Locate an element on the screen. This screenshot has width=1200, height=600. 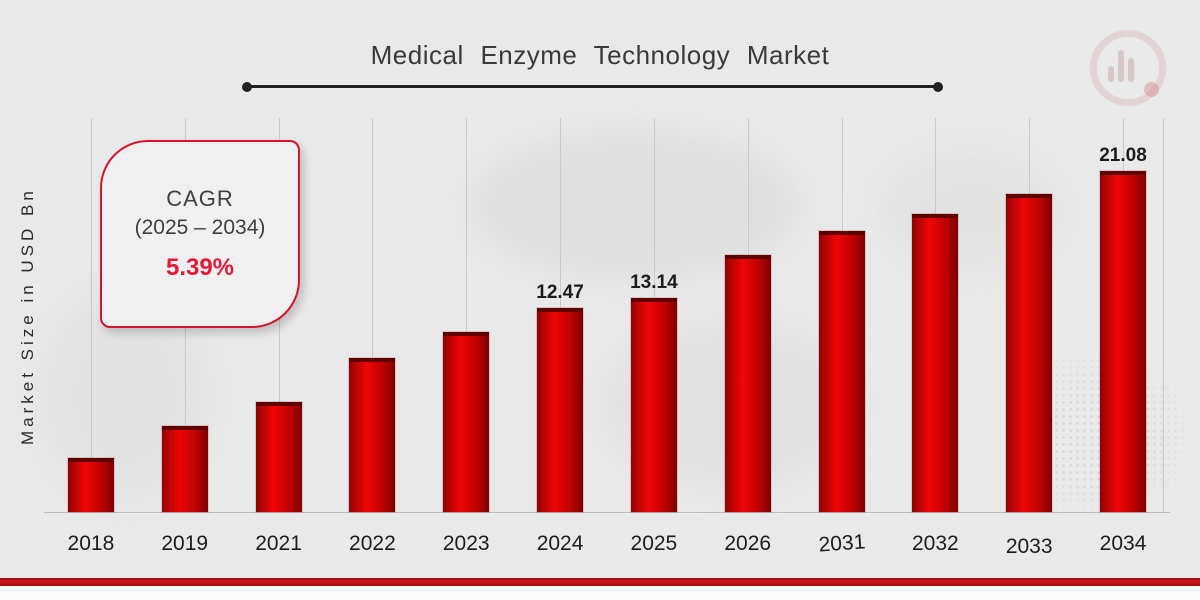
data-label-2025: 13.14 is located at coordinates (654, 282).